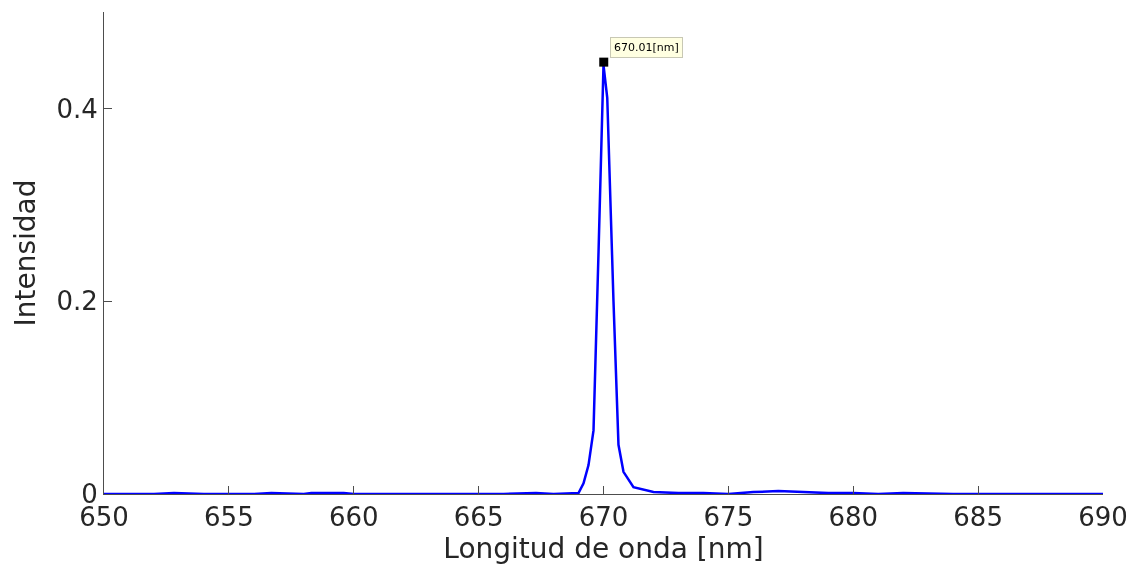  Describe the element at coordinates (229, 517) in the screenshot. I see `x-tick-label: 655` at that location.